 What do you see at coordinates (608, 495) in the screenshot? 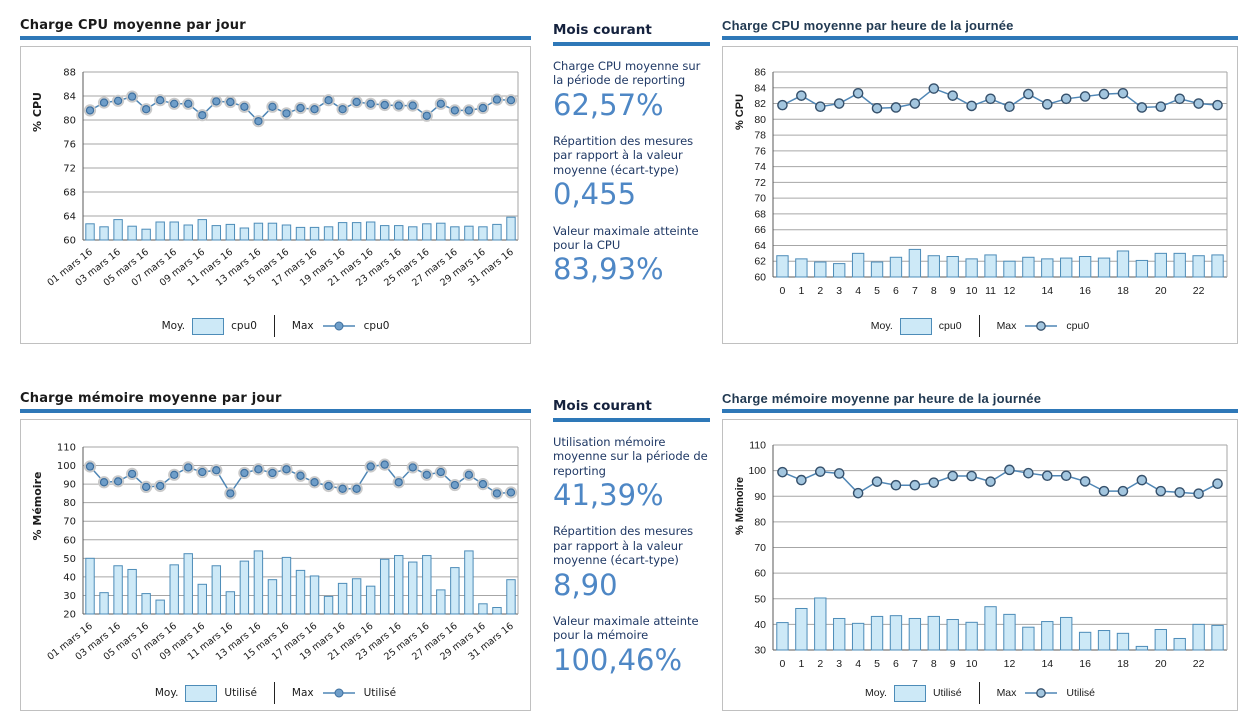
I see `stat-value-mem-mean: 41,39%` at bounding box center [608, 495].